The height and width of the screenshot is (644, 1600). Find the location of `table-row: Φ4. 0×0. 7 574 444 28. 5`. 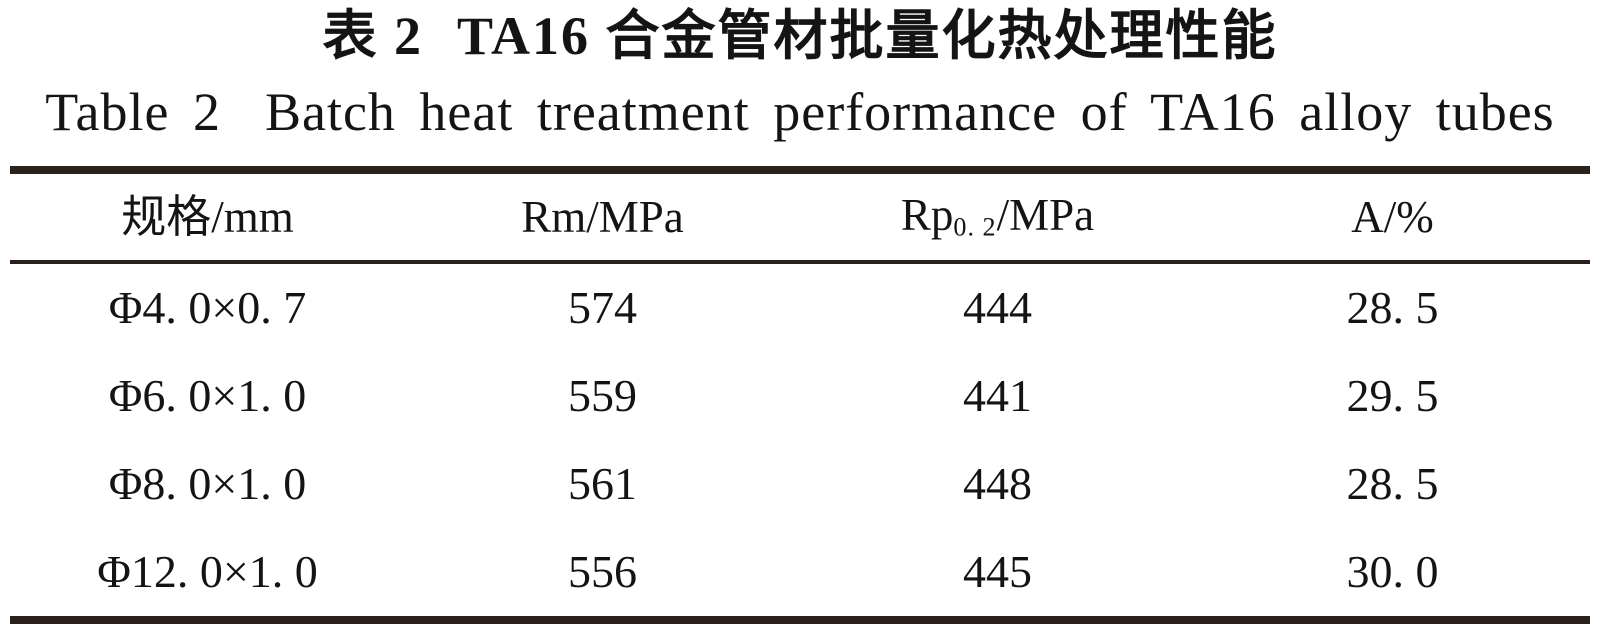

table-row: Φ4. 0×0. 7 574 444 28. 5 is located at coordinates (800, 308).